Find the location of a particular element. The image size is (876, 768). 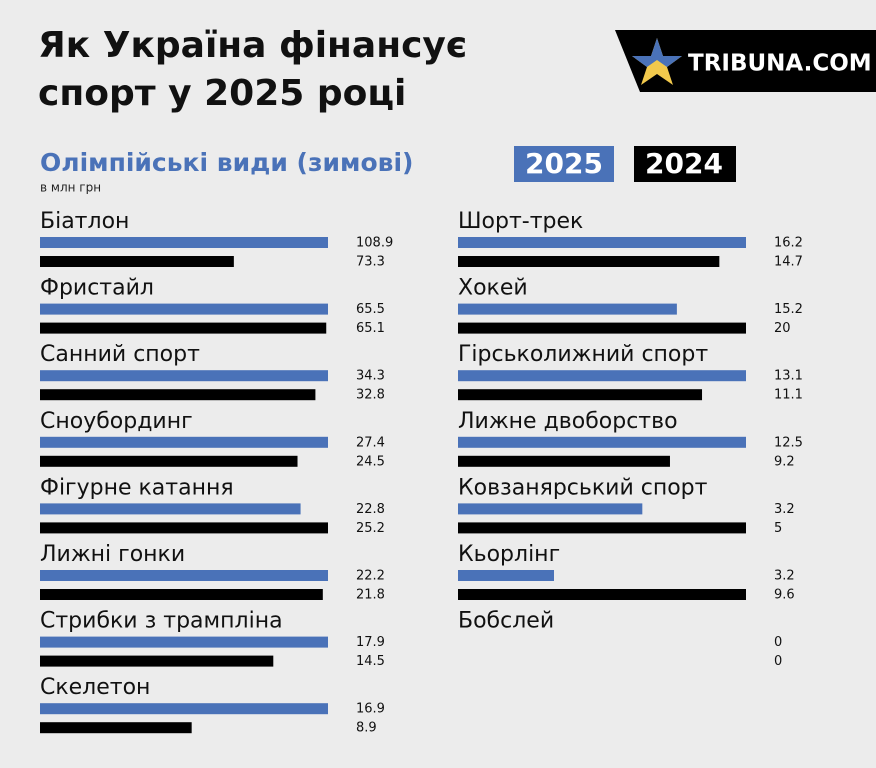

value-label: 13.1 is located at coordinates (788, 376).